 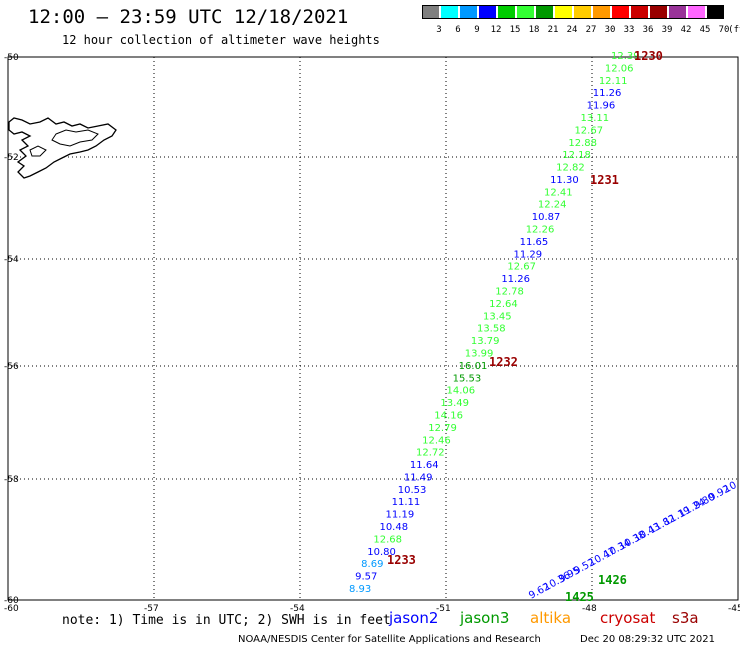 I want to click on color-scale-label: 9, so click(x=477, y=30).